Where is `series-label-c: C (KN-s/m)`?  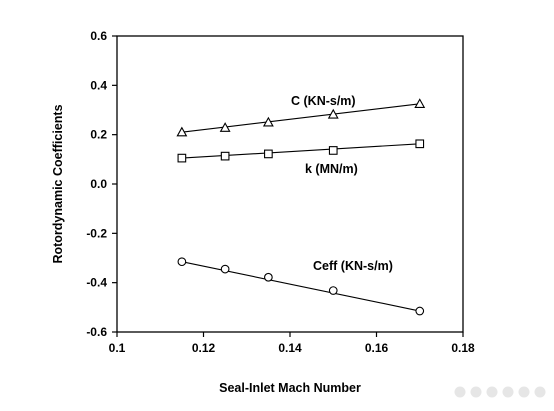 series-label-c: C (KN-s/m) is located at coordinates (323, 101).